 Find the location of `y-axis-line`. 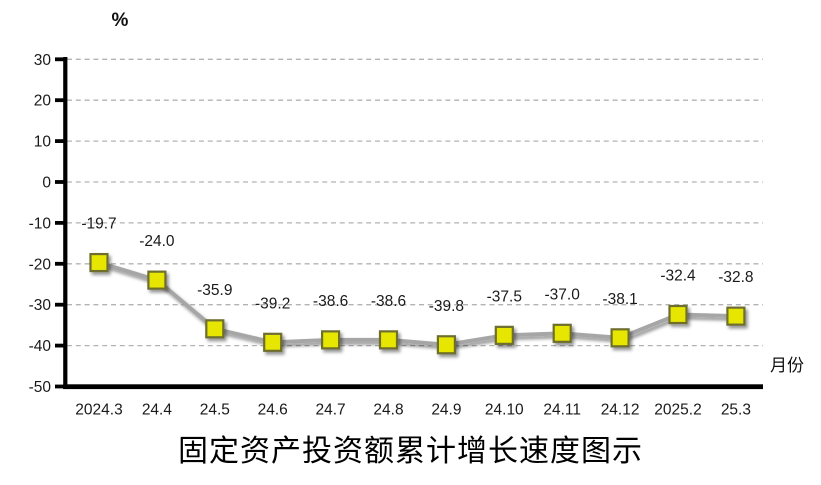

y-axis-line is located at coordinates (65, 223).